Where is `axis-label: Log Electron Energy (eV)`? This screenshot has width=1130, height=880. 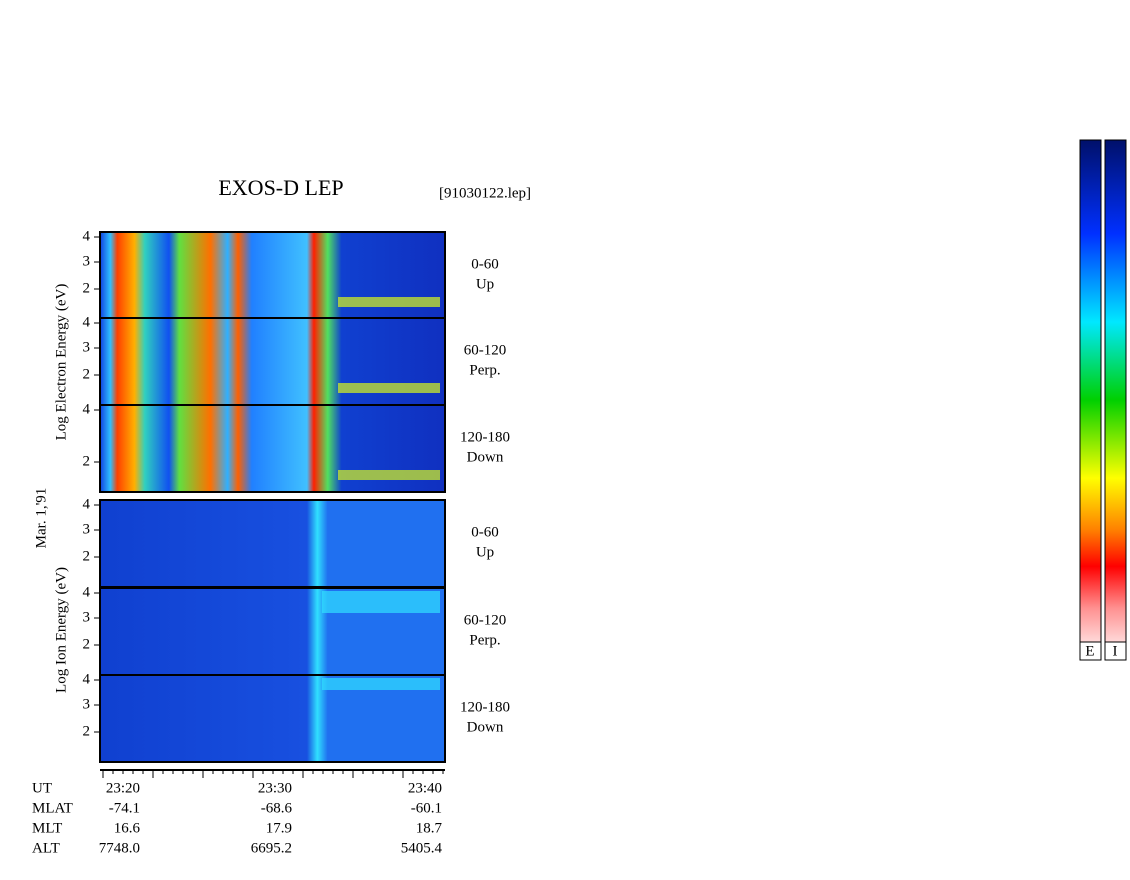
axis-label: Log Electron Energy (eV) is located at coordinates (61, 362).